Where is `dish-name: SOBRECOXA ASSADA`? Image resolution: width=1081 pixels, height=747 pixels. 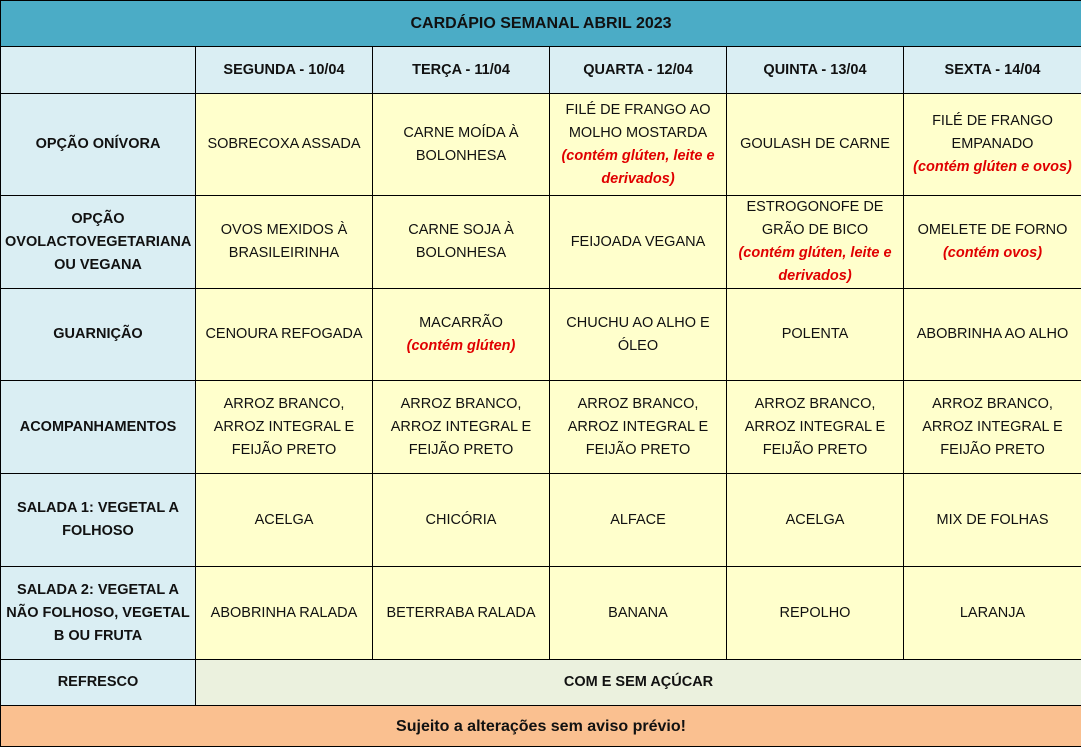
dish-name: SOBRECOXA ASSADA is located at coordinates (284, 144).